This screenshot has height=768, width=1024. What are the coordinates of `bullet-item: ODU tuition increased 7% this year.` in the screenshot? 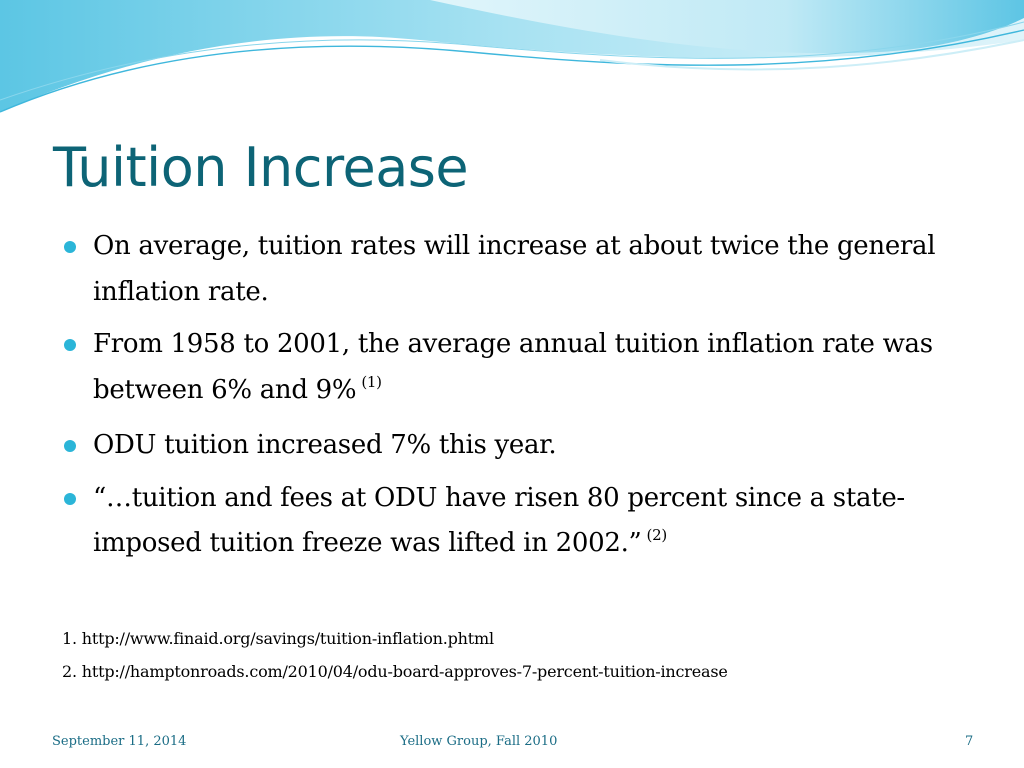 It's located at (512, 446).